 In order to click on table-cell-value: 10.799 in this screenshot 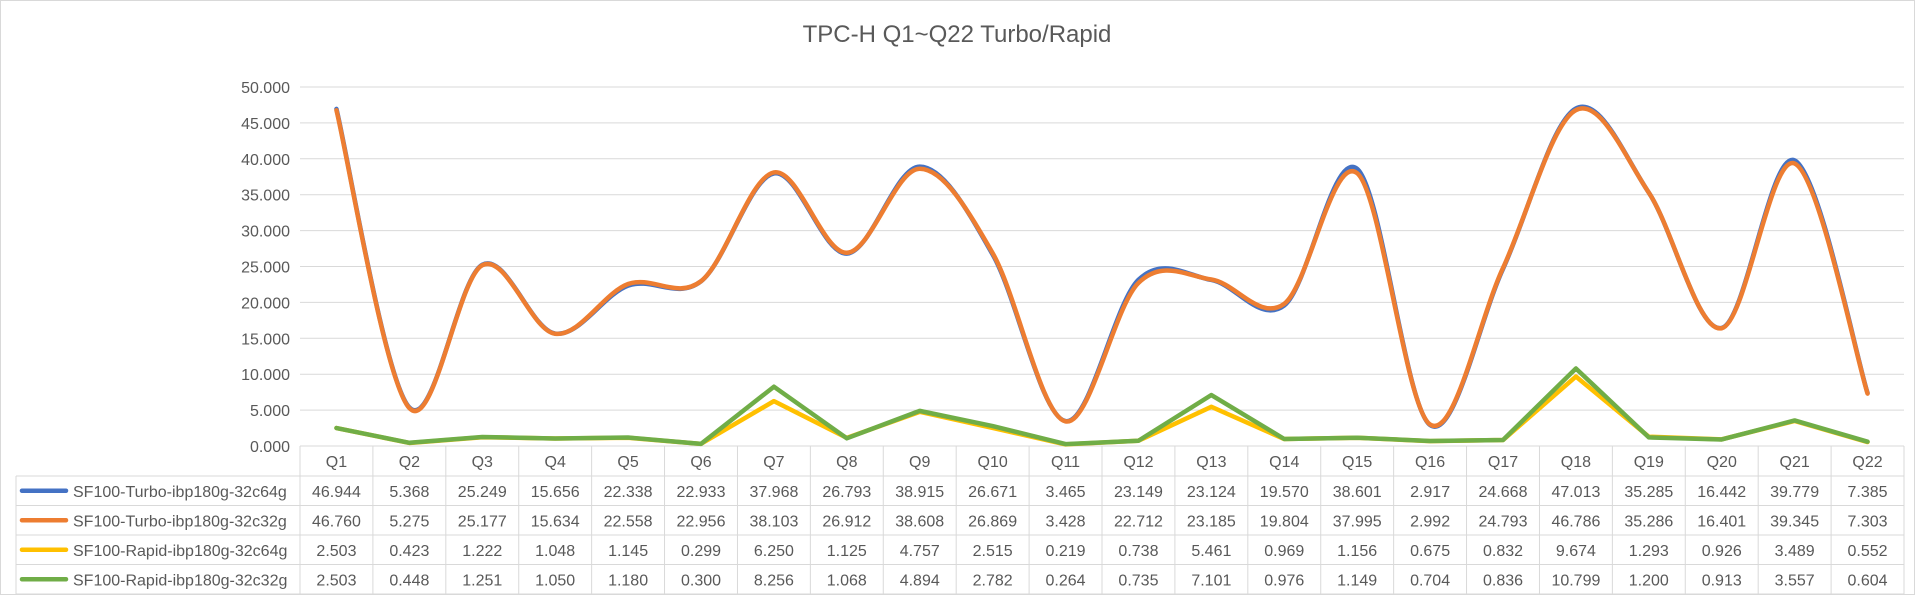, I will do `click(1575, 580)`.